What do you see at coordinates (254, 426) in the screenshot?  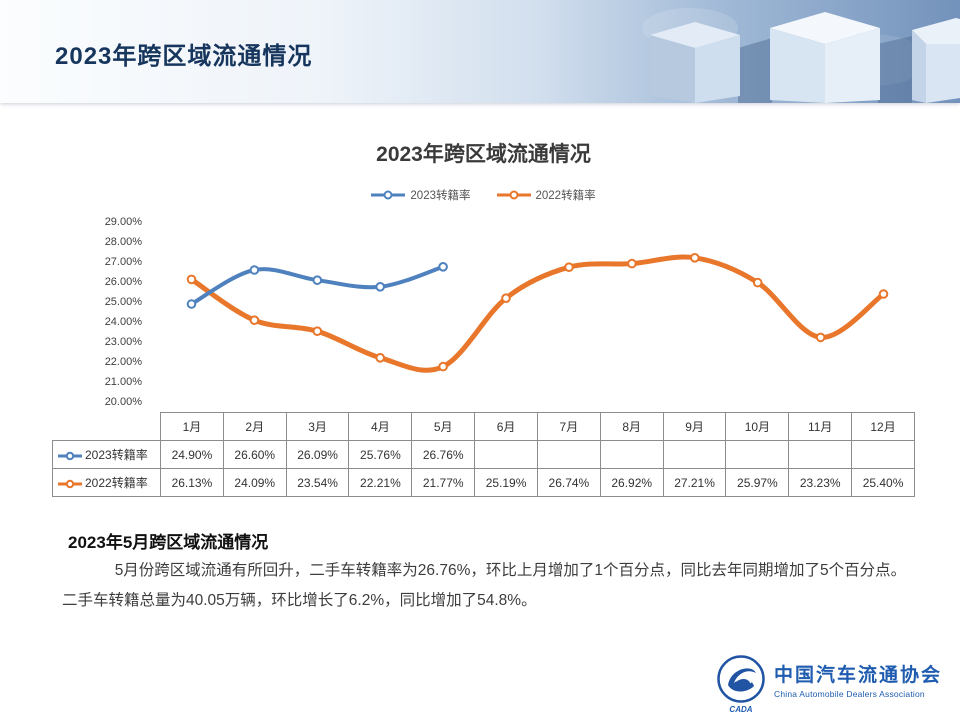 I see `month-header-cell: 2月` at bounding box center [254, 426].